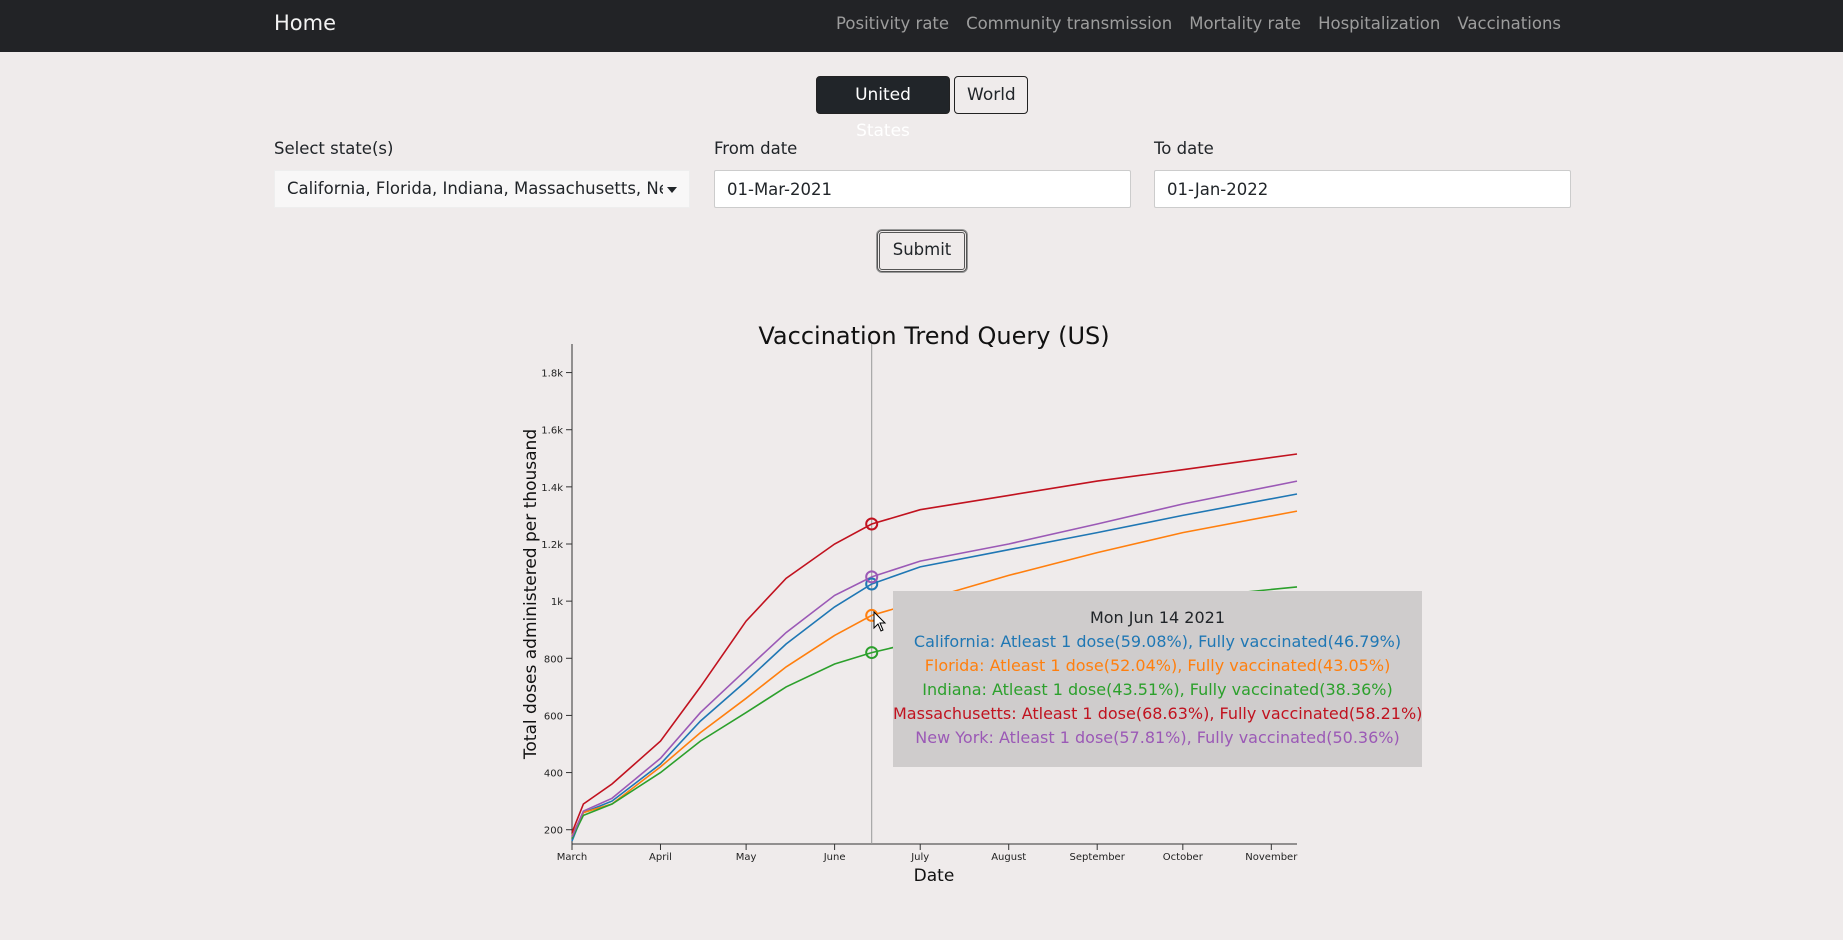 The width and height of the screenshot is (1843, 940). What do you see at coordinates (834, 857) in the screenshot?
I see `x-tick-label: June` at bounding box center [834, 857].